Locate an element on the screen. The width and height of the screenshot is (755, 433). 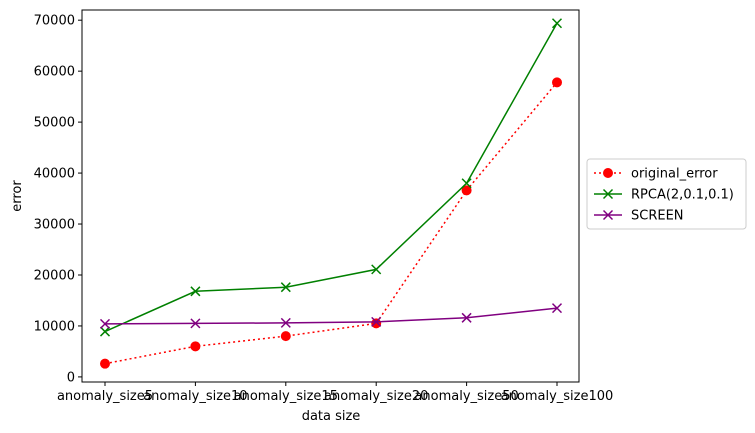
y-tick-label: 60000 is located at coordinates (54, 72).